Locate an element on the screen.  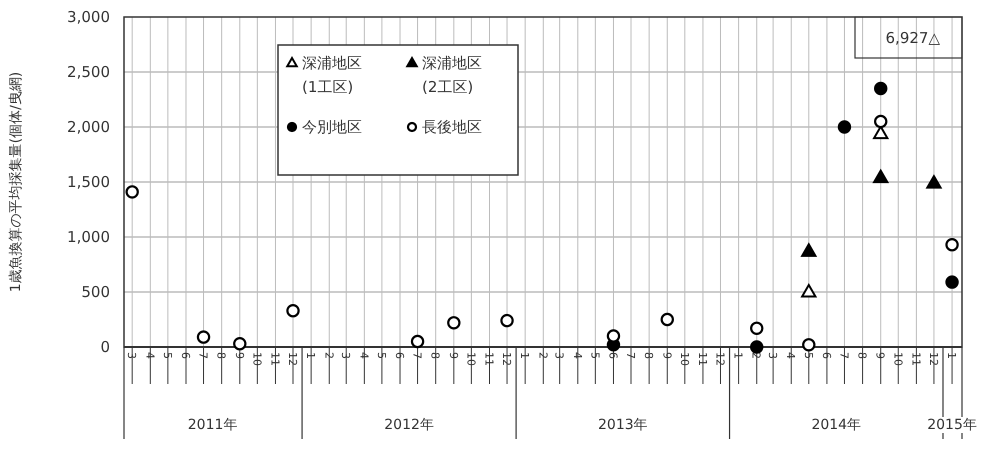
year-label: 2015年 is located at coordinates (952, 425).